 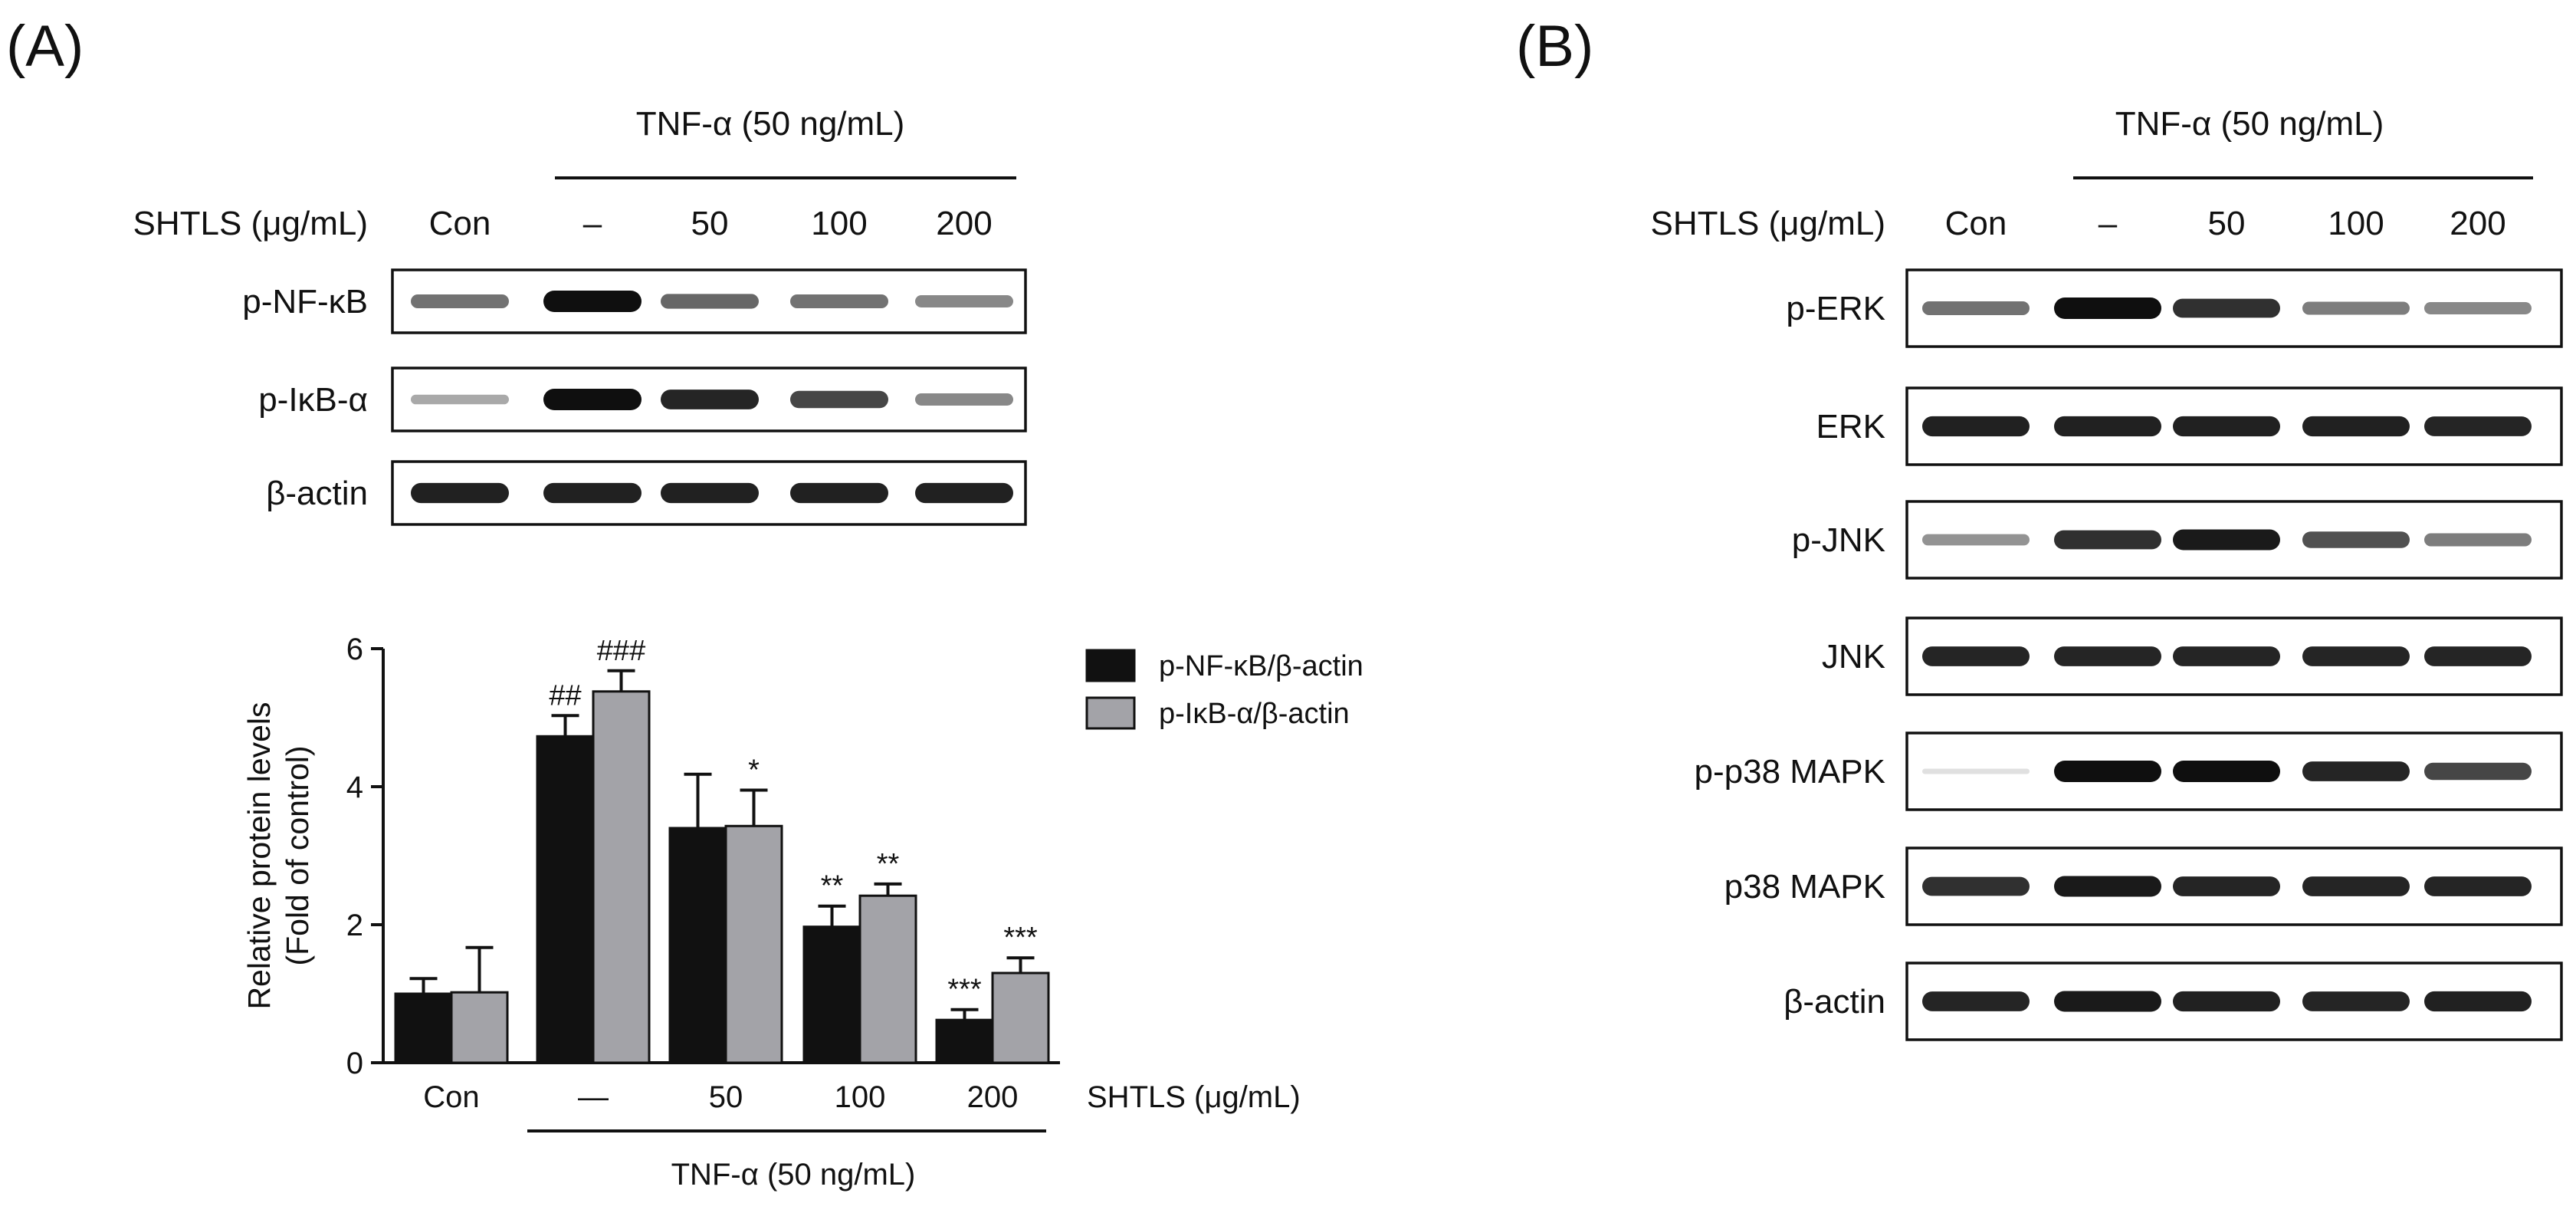 I want to click on panel-b-dose-label: SHTLS (μg/mL), so click(x=1767, y=223).